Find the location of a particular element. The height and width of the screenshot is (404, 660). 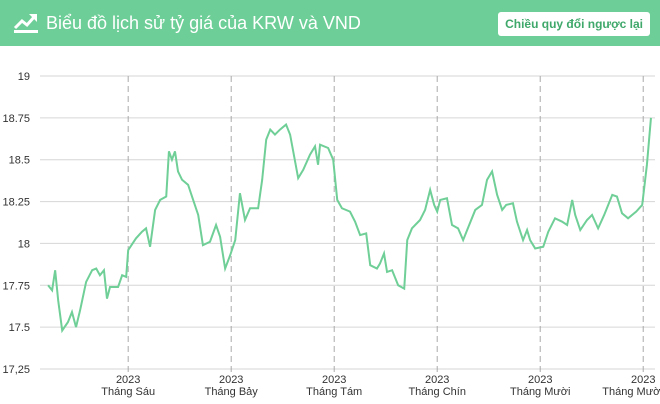

x-tick-label: 2023 Tháng Tám is located at coordinates (334, 386).